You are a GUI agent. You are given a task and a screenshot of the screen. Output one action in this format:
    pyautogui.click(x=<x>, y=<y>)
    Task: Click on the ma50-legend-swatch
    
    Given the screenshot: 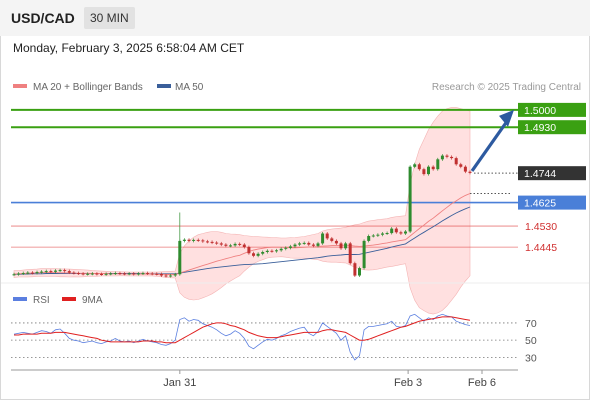 What is the action you would take?
    pyautogui.click(x=164, y=86)
    